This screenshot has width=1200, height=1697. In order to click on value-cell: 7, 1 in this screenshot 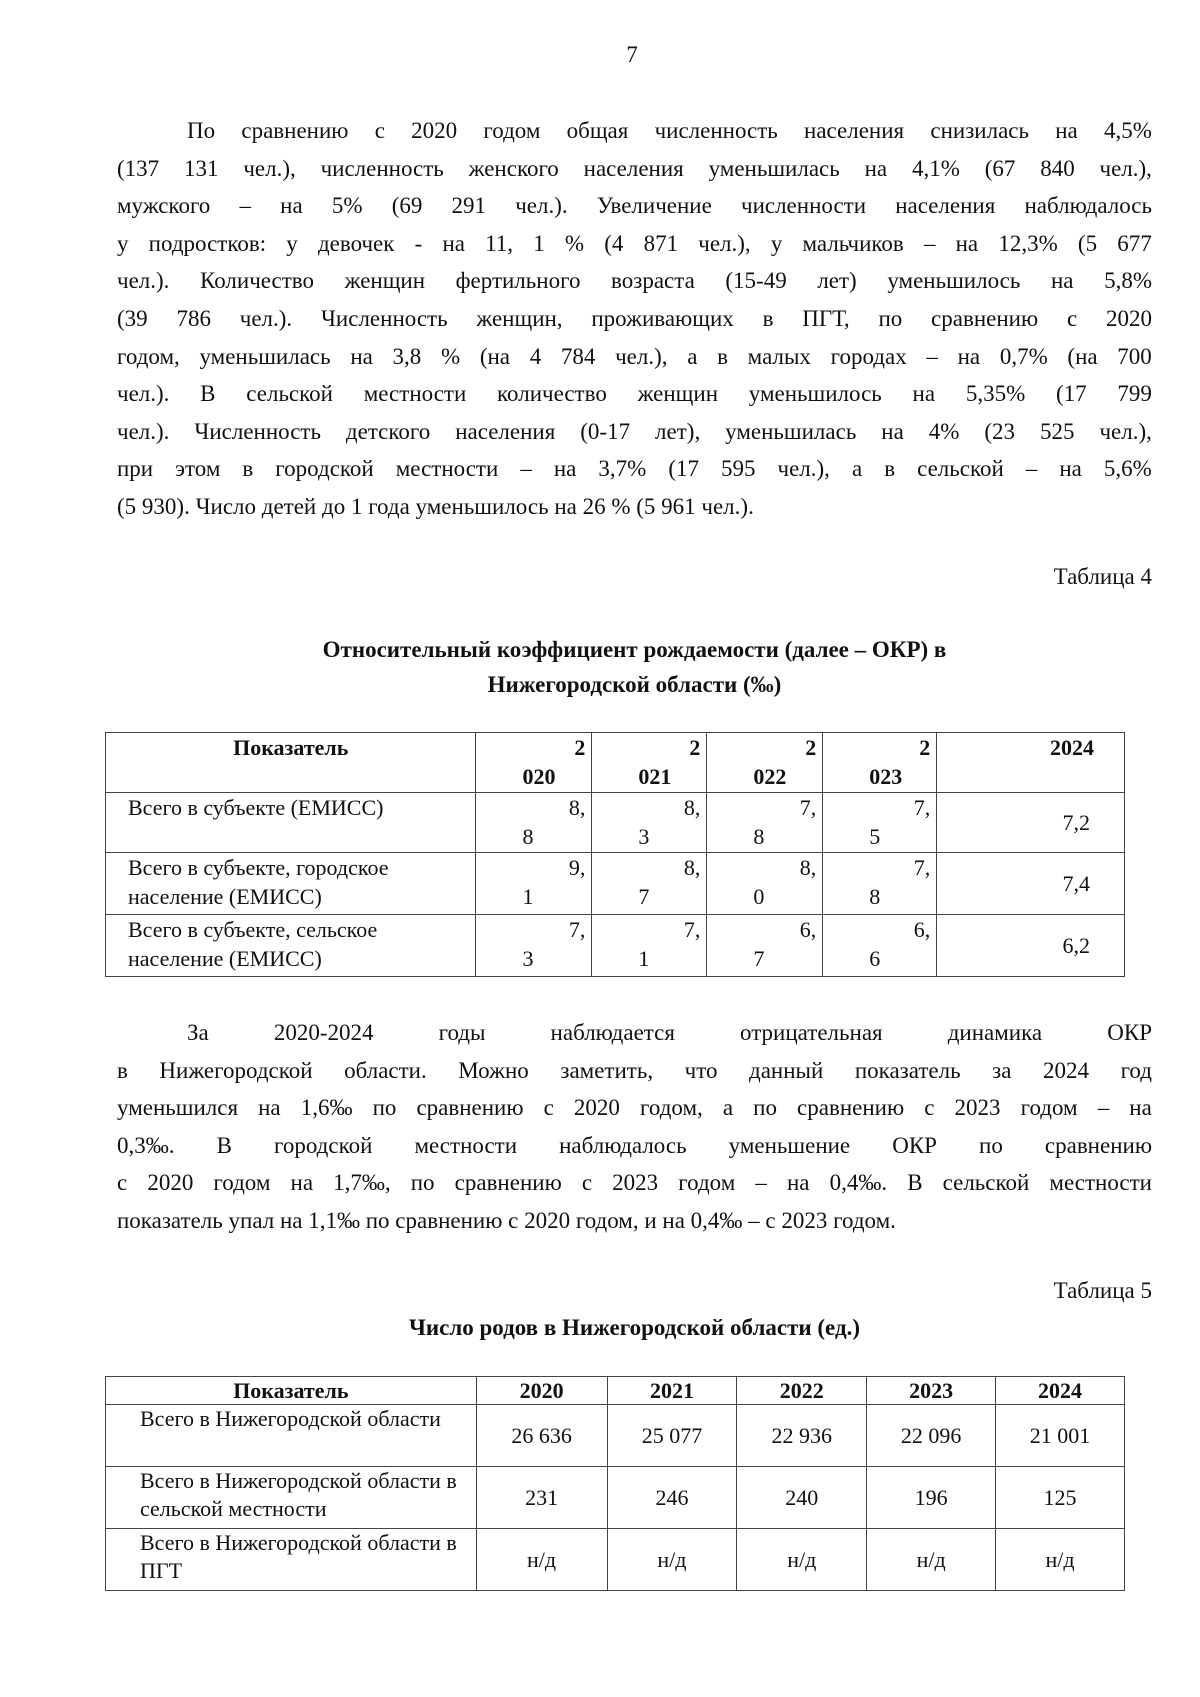, I will do `click(649, 945)`.